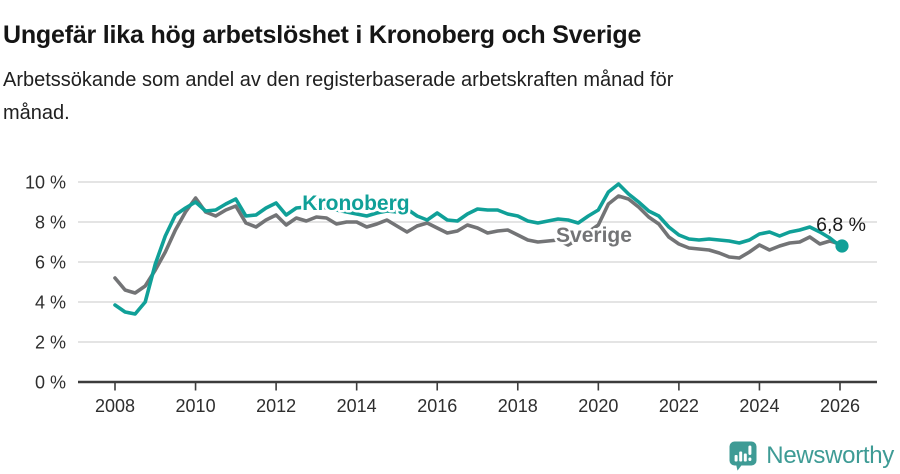  I want to click on x-tick-label: 2026, so click(840, 406).